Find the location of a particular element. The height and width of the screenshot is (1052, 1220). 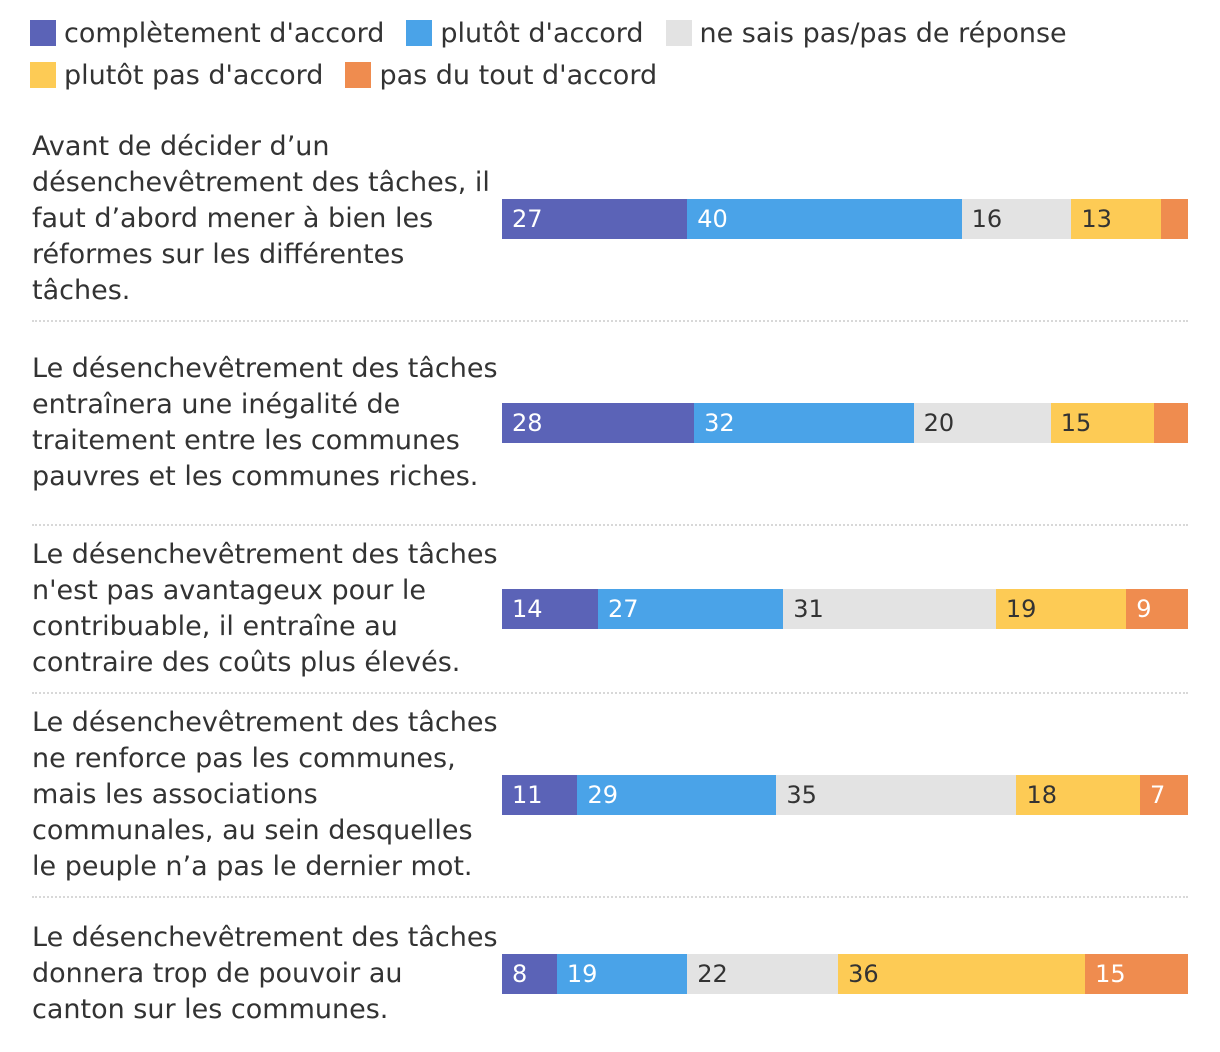

data-label: 32 is located at coordinates (719, 423).